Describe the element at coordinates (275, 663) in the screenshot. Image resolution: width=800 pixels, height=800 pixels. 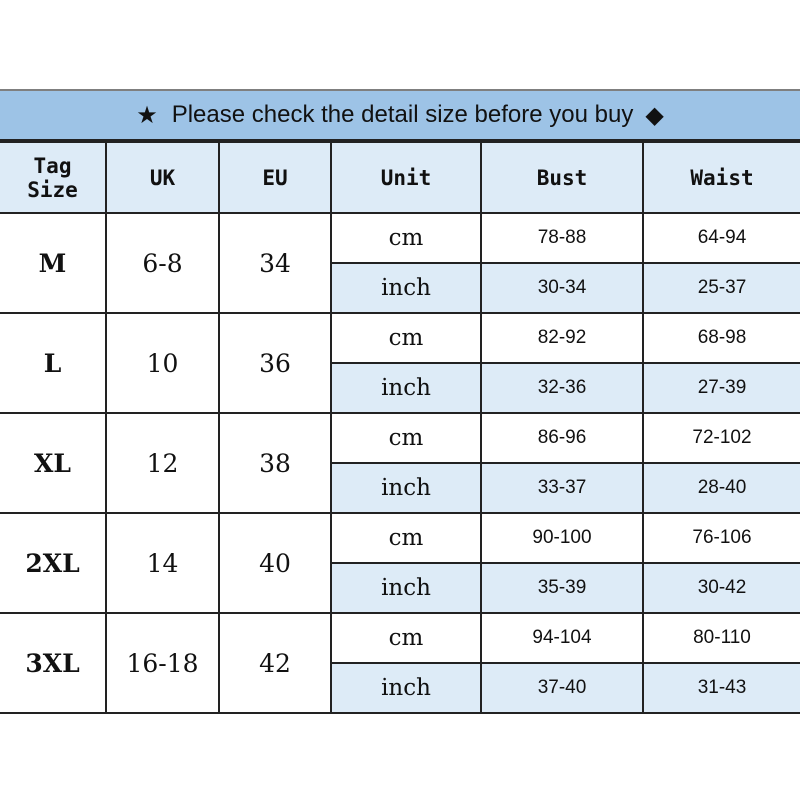
I see `eu-size-cell: 42` at that location.